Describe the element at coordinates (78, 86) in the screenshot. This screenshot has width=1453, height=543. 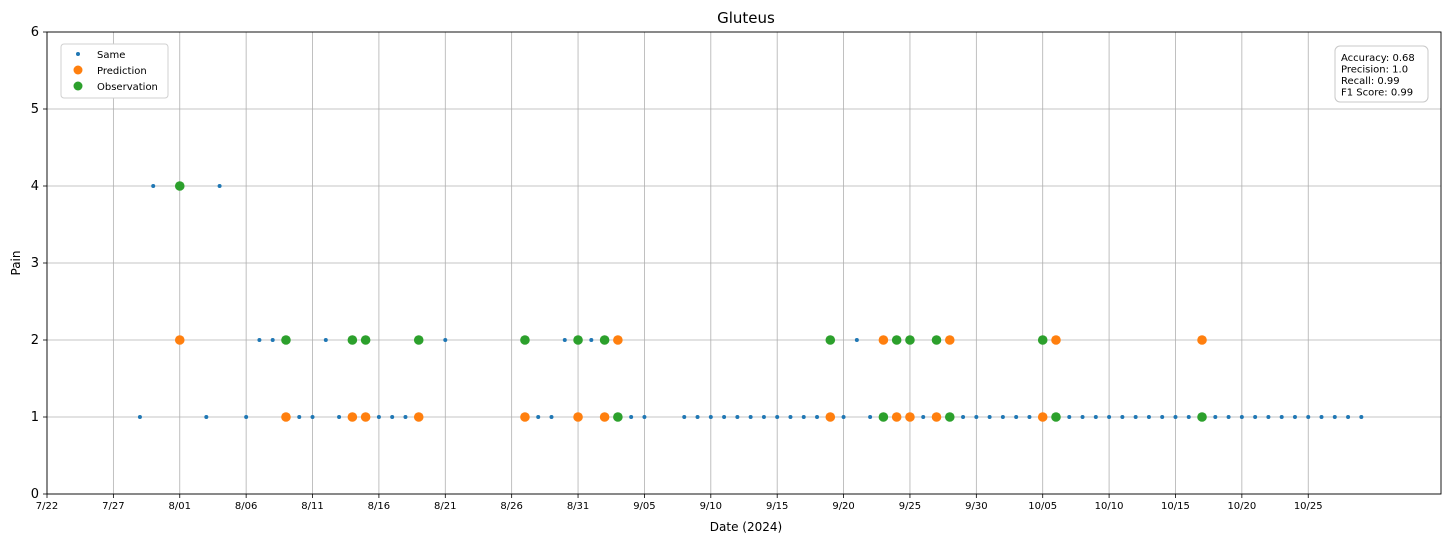
I see `legend-marker-observation` at that location.